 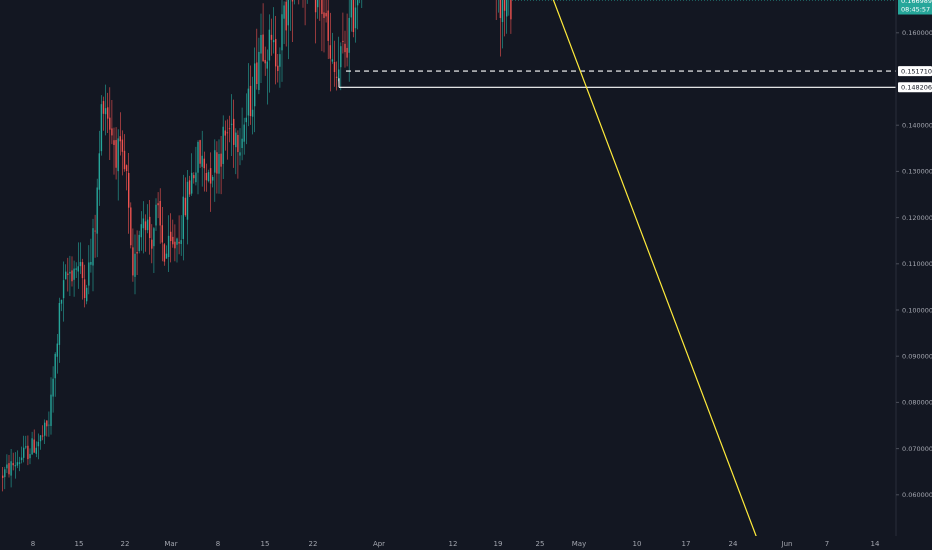 I want to click on countdown-text: 08:45:57, so click(x=915, y=10).